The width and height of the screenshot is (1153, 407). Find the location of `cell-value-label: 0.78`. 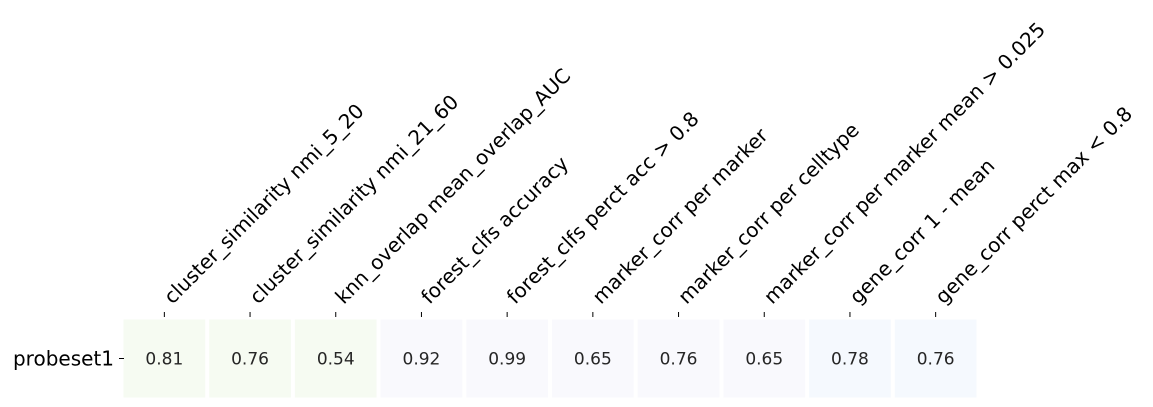

cell-value-label: 0.78 is located at coordinates (850, 360).